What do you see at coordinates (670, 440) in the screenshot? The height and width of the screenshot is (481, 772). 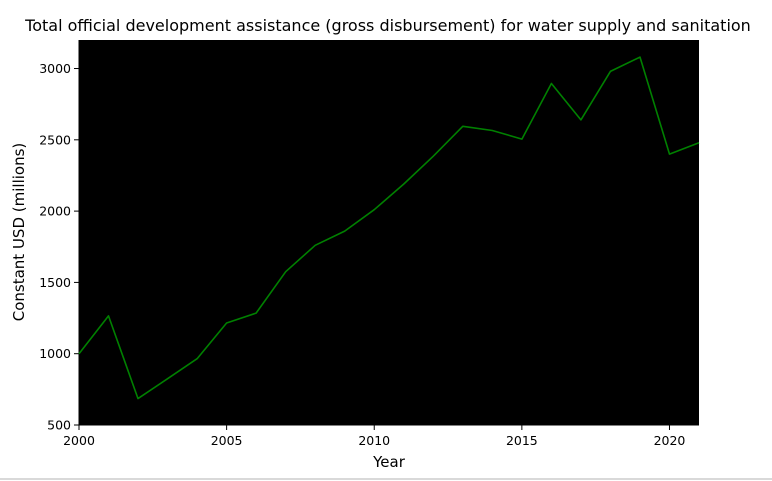 I see `x-tick-label: 2020` at bounding box center [670, 440].